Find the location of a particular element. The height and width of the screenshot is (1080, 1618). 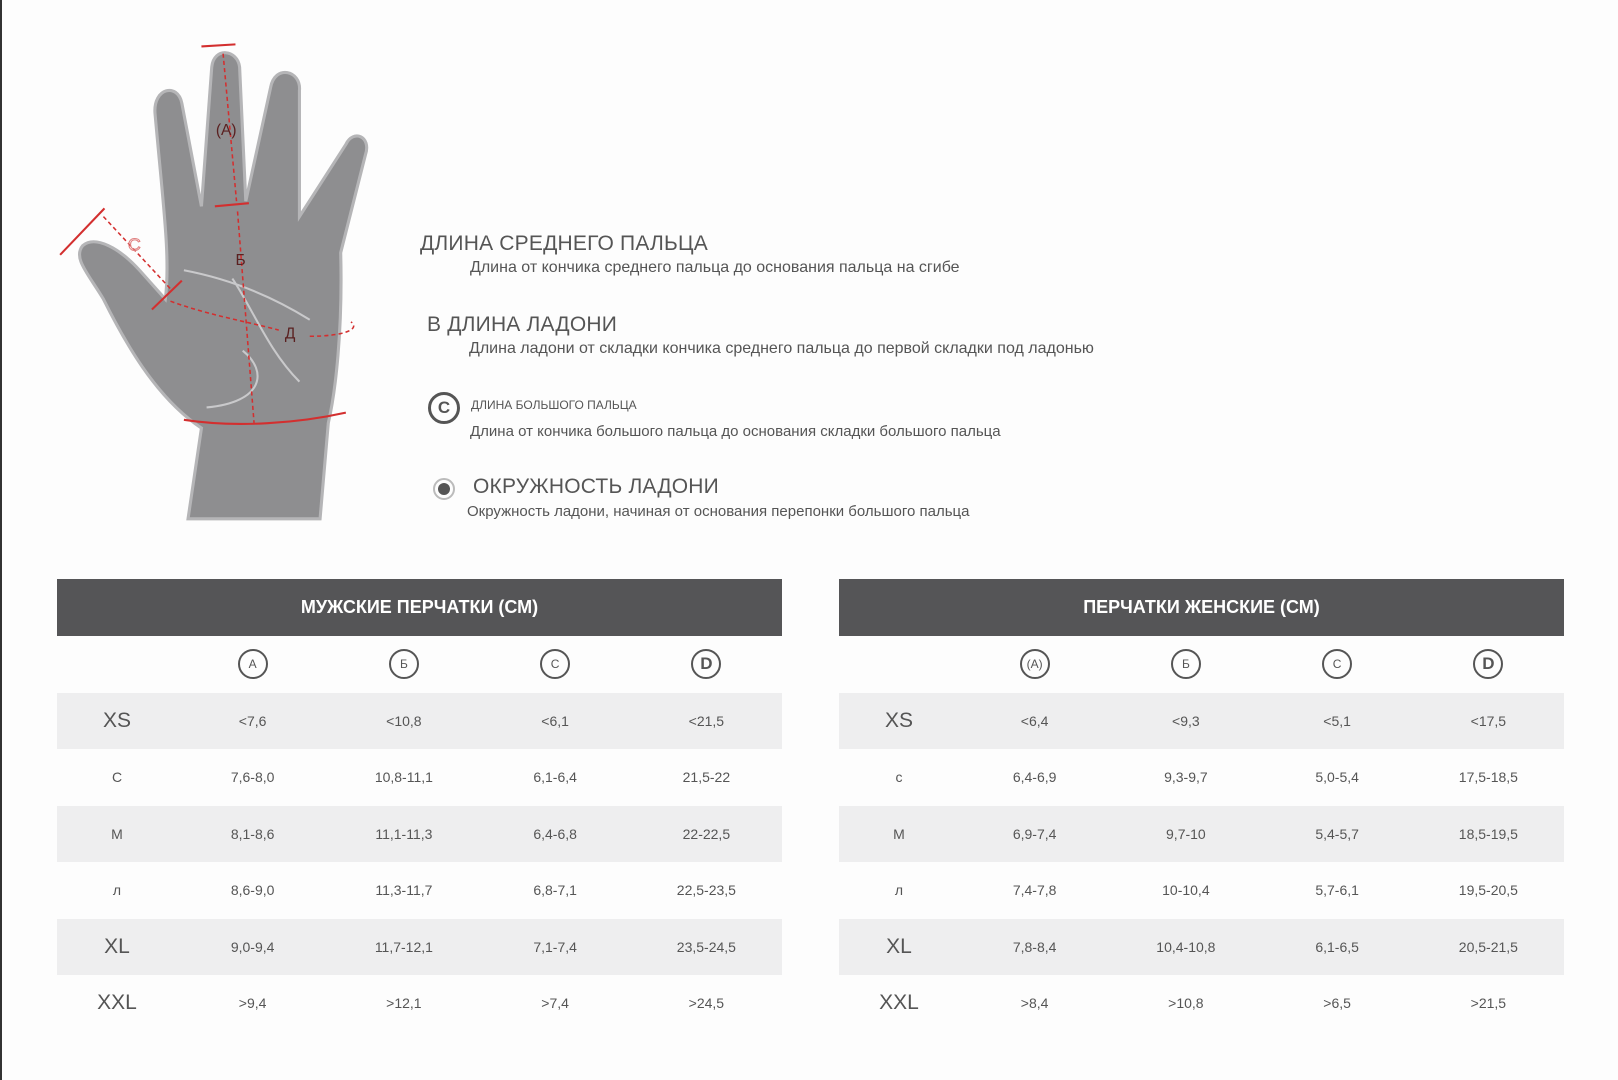

table-row: с 6,4-6,9 9,3-9,7 5,0-5,4 17,5-18,5 is located at coordinates (1201, 777).